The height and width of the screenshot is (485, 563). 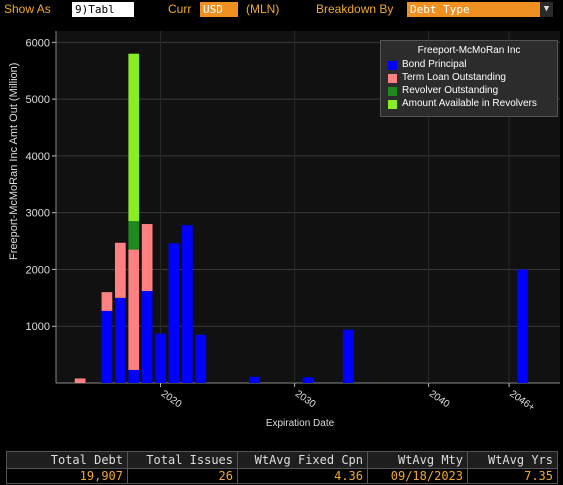 I want to click on total-debt-value: 19,907, so click(x=67, y=475).